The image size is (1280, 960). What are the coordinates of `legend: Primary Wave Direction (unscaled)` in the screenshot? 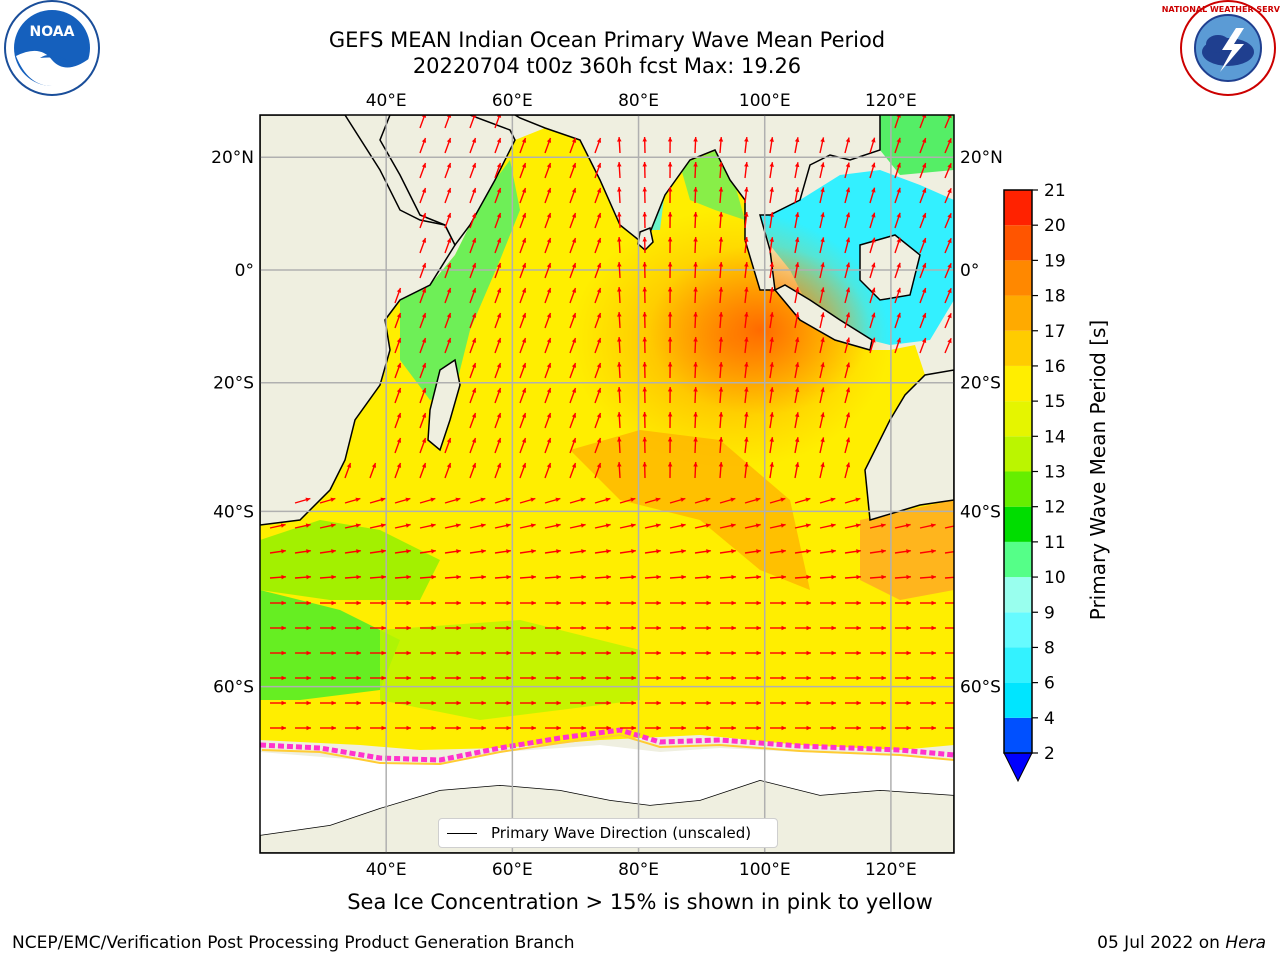 It's located at (608, 833).